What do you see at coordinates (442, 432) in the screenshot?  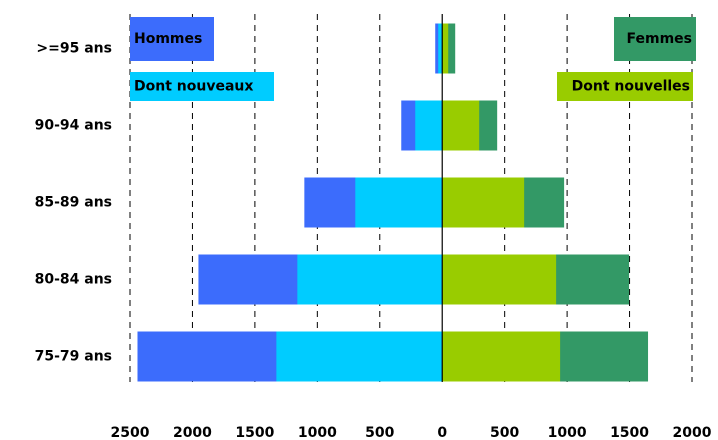 I see `x-tick-label: 0` at bounding box center [442, 432].